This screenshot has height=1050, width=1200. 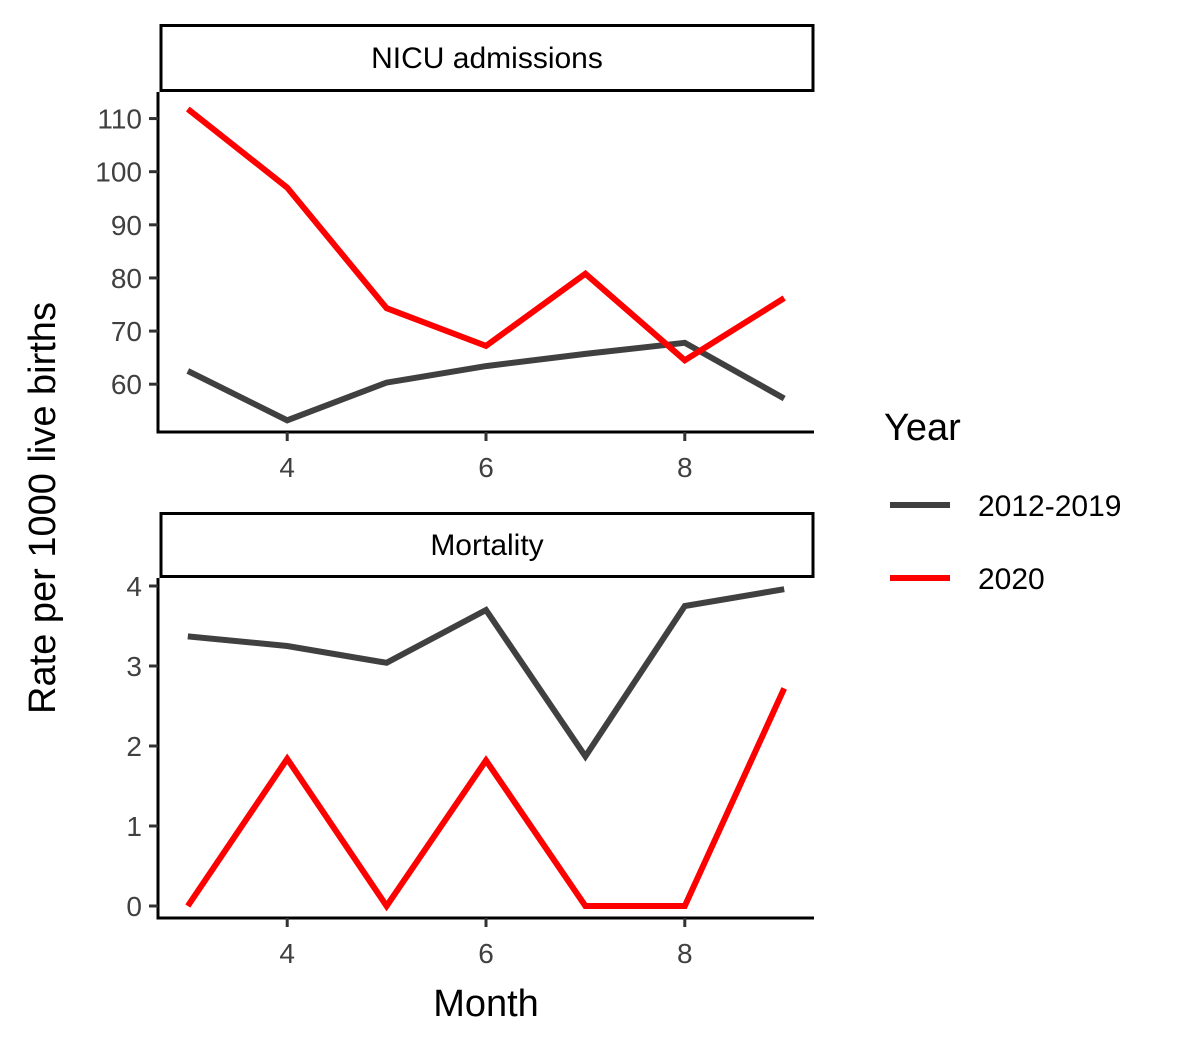 I want to click on y-tick-label-nicu-admissions: 90, so click(x=126, y=225).